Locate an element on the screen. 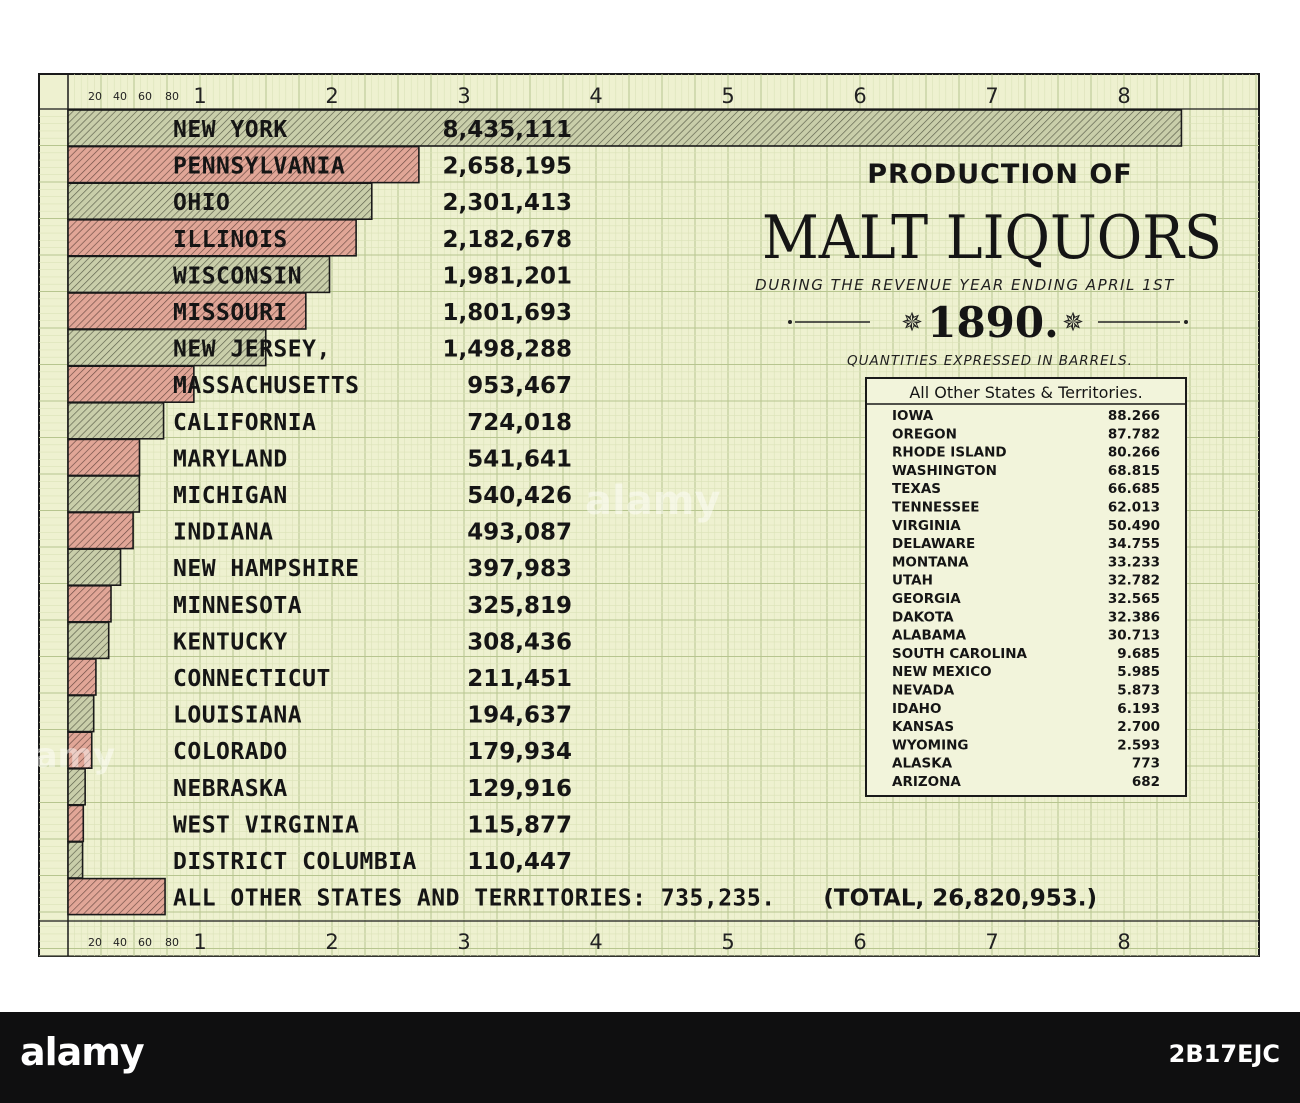  inset-table-state: ALABAMA is located at coordinates (929, 636).